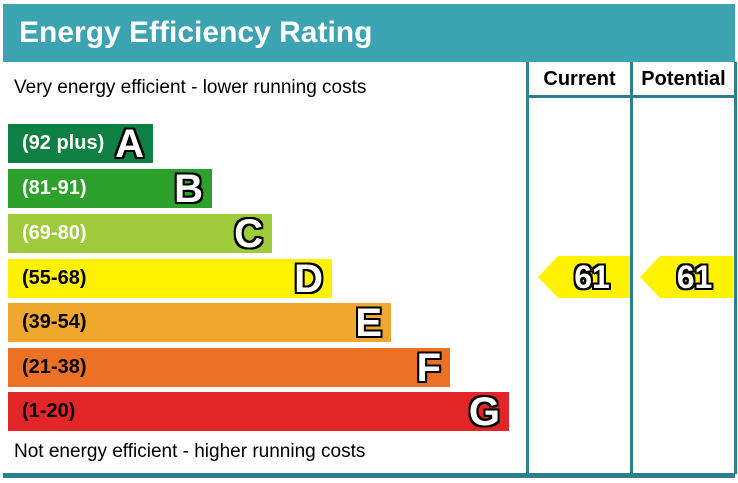 This screenshot has width=738, height=483. Describe the element at coordinates (49, 411) in the screenshot. I see `band-range-label: (1-20)` at that location.